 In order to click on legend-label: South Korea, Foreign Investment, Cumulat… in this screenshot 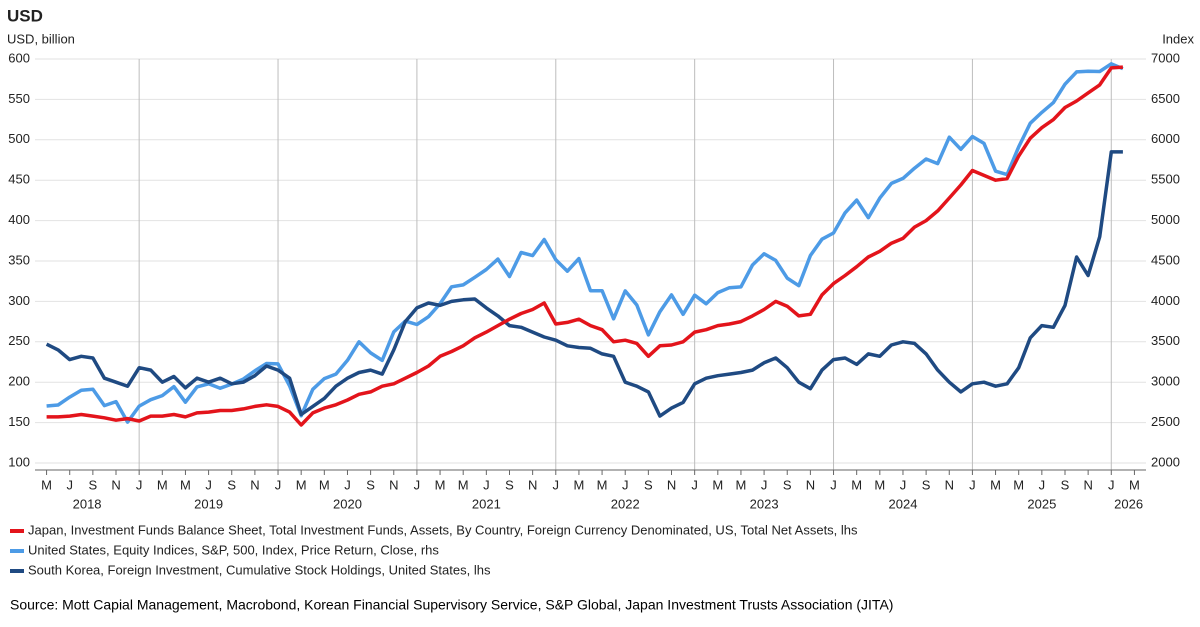, I will do `click(259, 569)`.